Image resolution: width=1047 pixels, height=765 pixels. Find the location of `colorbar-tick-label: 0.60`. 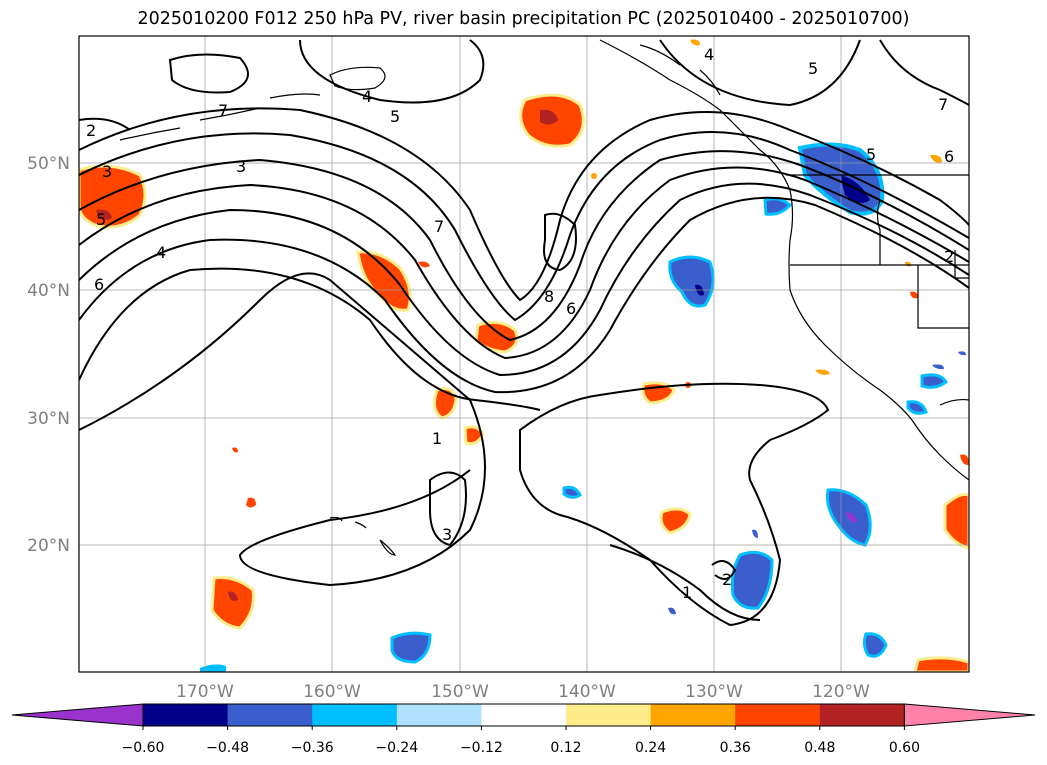

colorbar-tick-label: 0.60 is located at coordinates (904, 748).